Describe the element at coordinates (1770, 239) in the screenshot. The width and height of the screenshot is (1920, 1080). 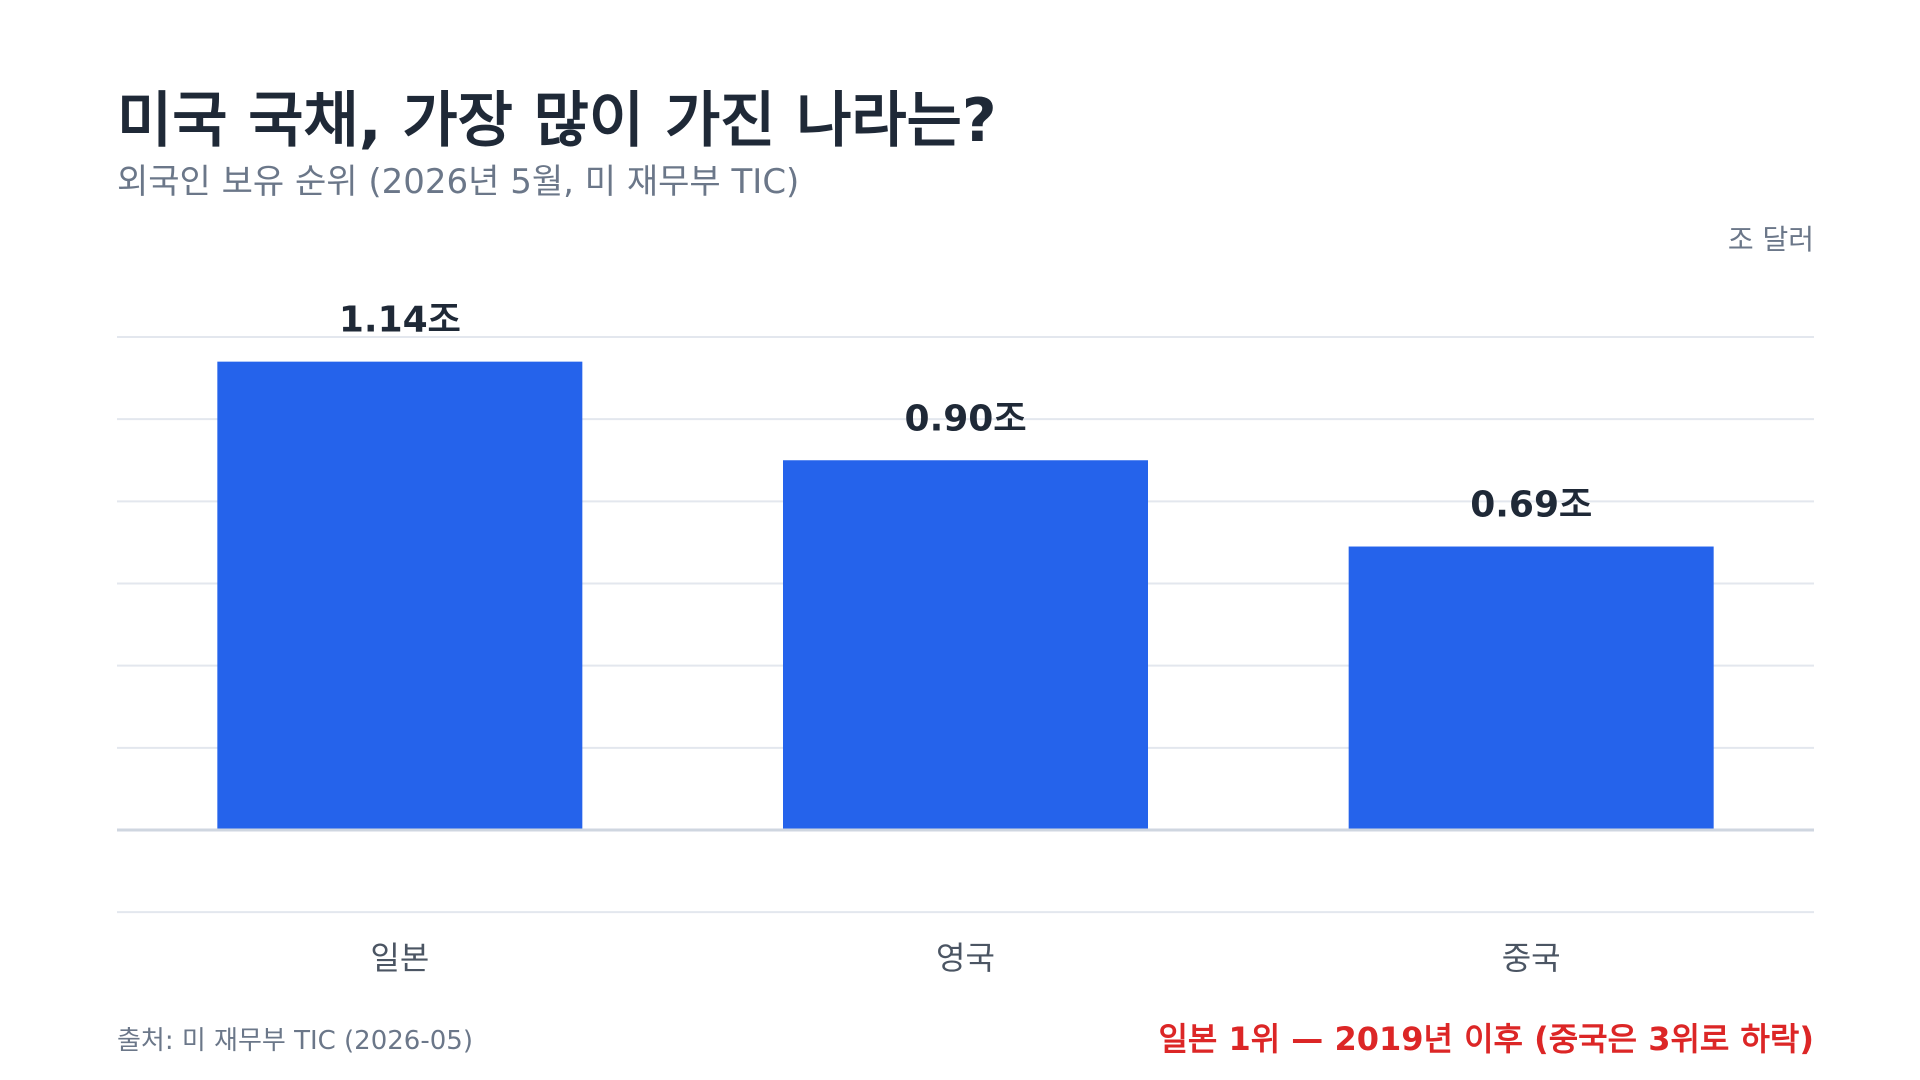
I see `unit-label: 조 달러` at that location.